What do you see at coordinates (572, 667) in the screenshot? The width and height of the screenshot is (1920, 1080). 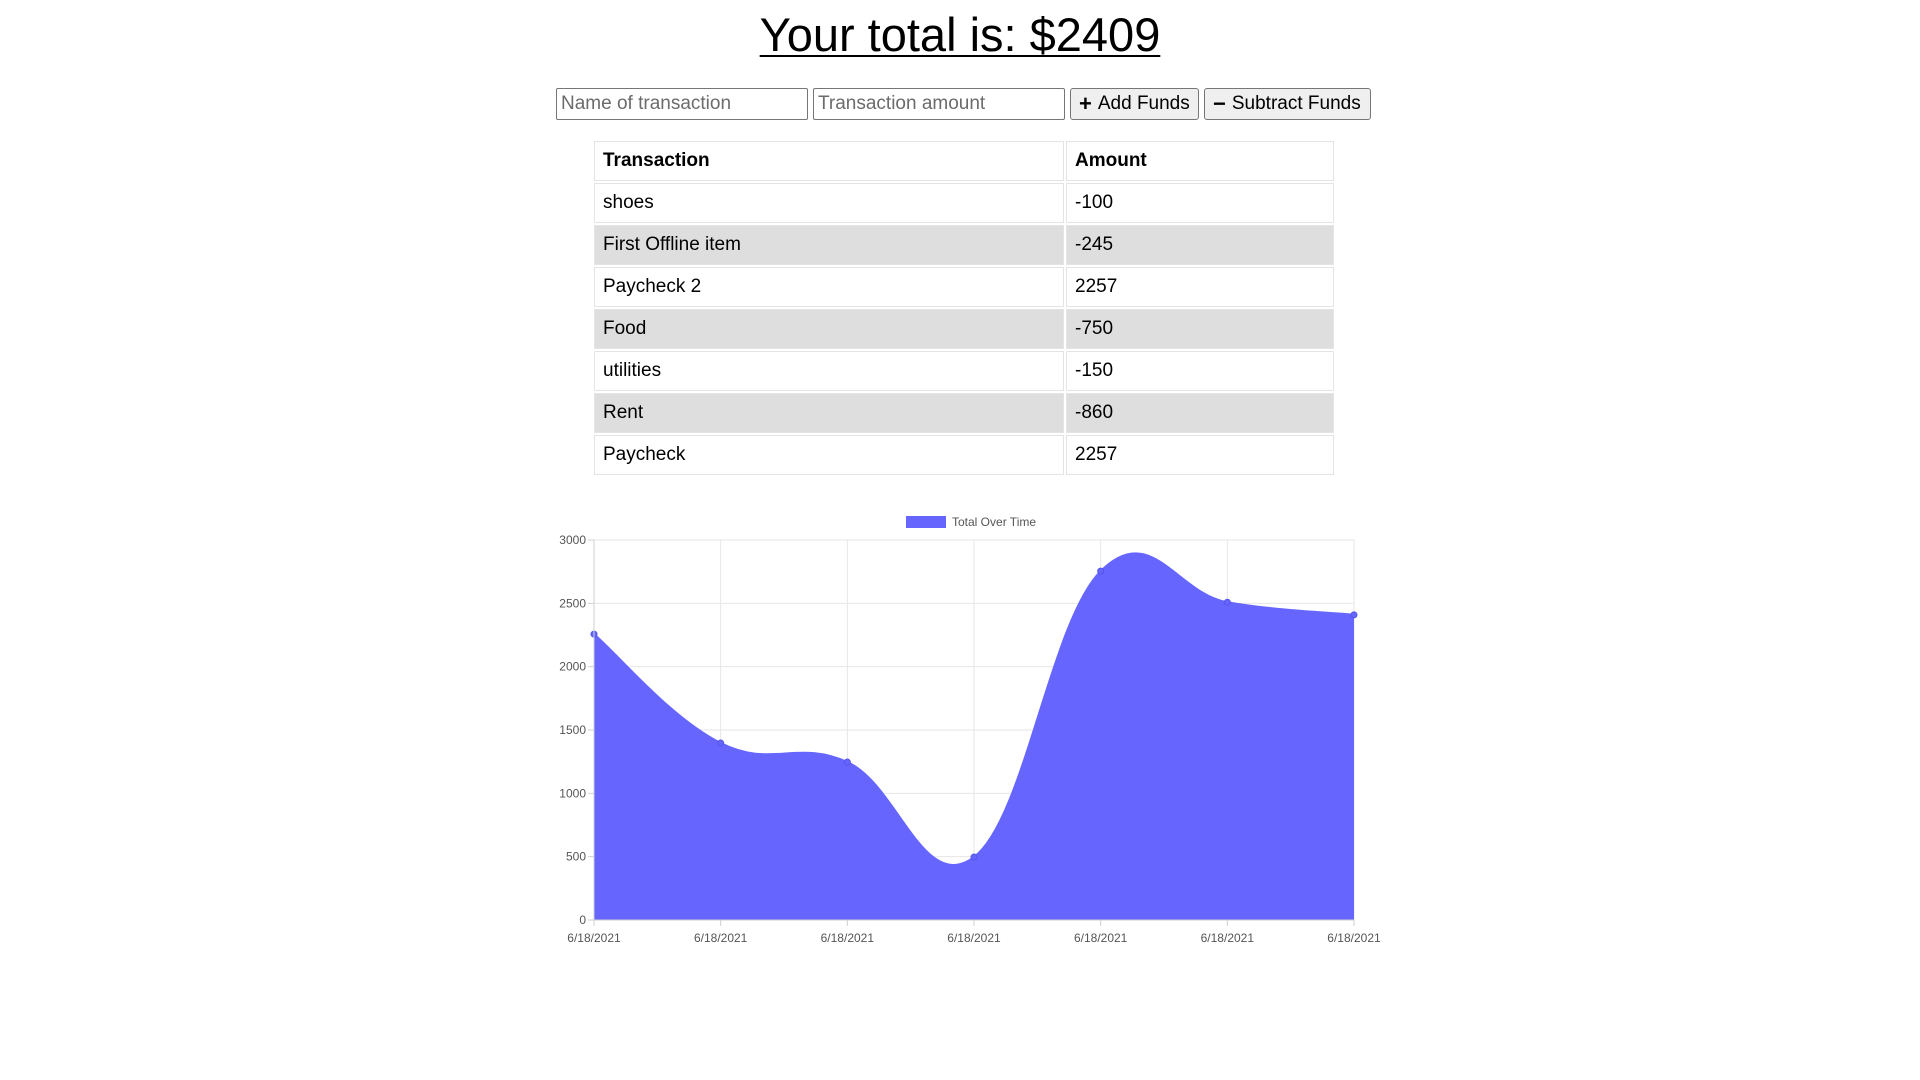 I see `y-tick-label: 2000` at bounding box center [572, 667].